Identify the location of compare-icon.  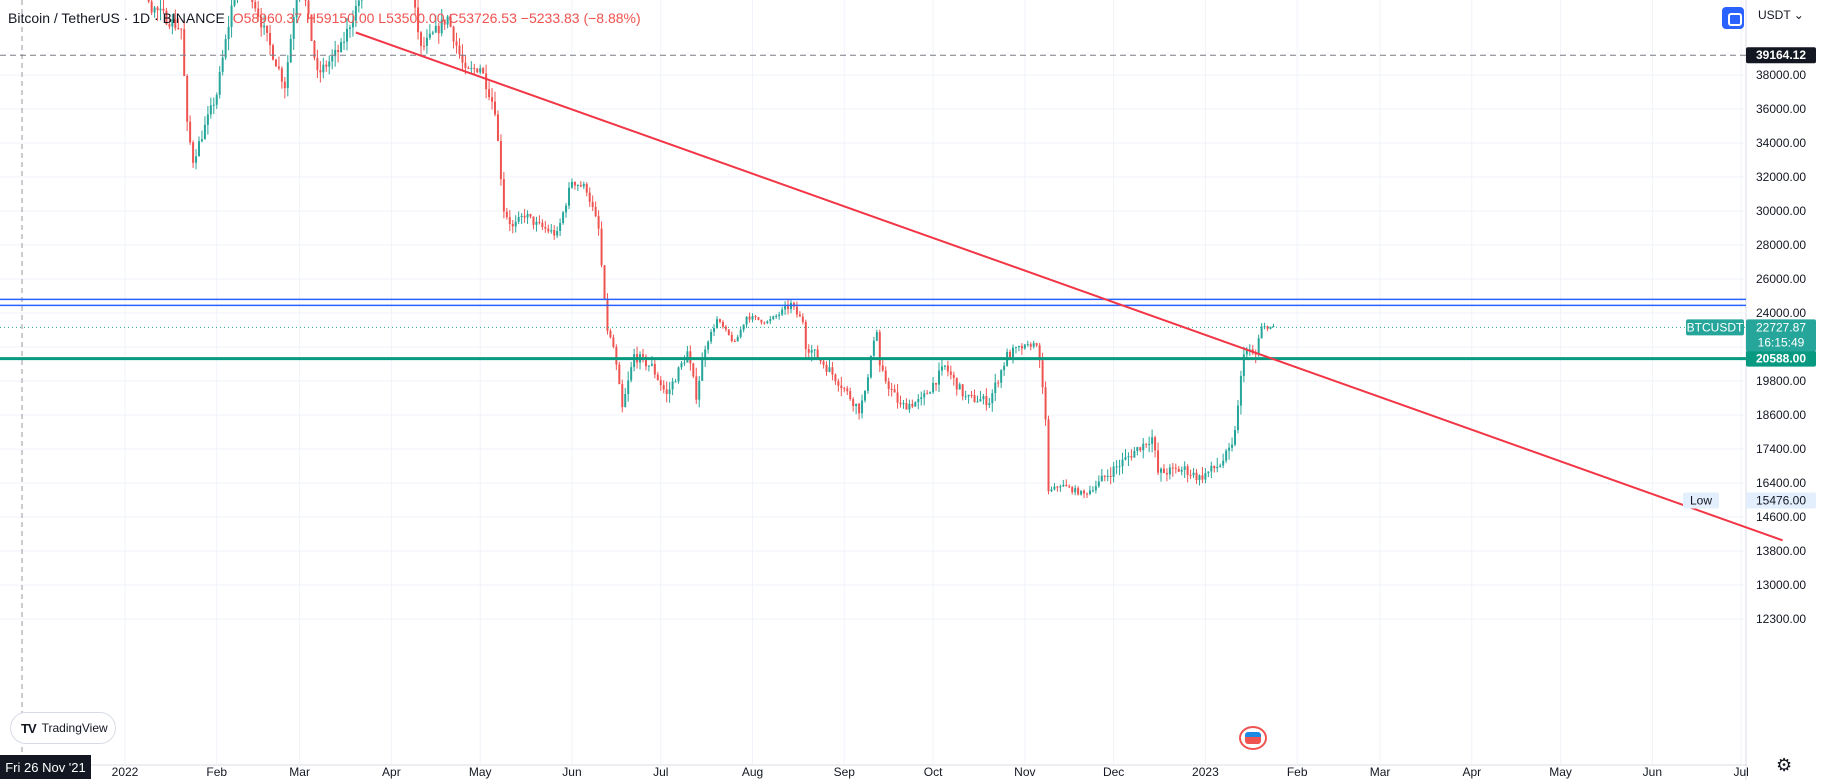
(1733, 18).